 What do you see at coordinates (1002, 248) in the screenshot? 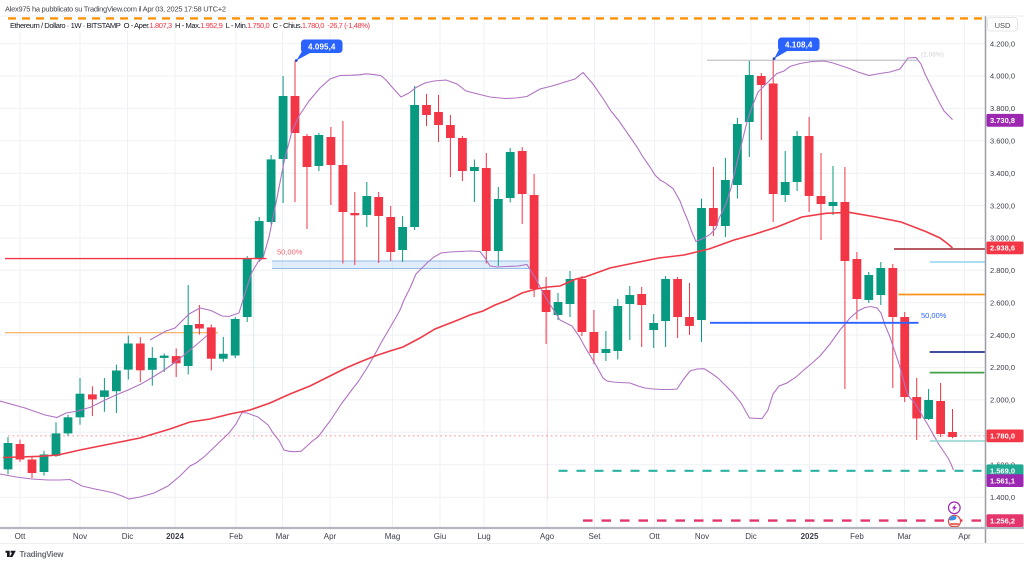
I see `svg-text: 2.938,6` at bounding box center [1002, 248].